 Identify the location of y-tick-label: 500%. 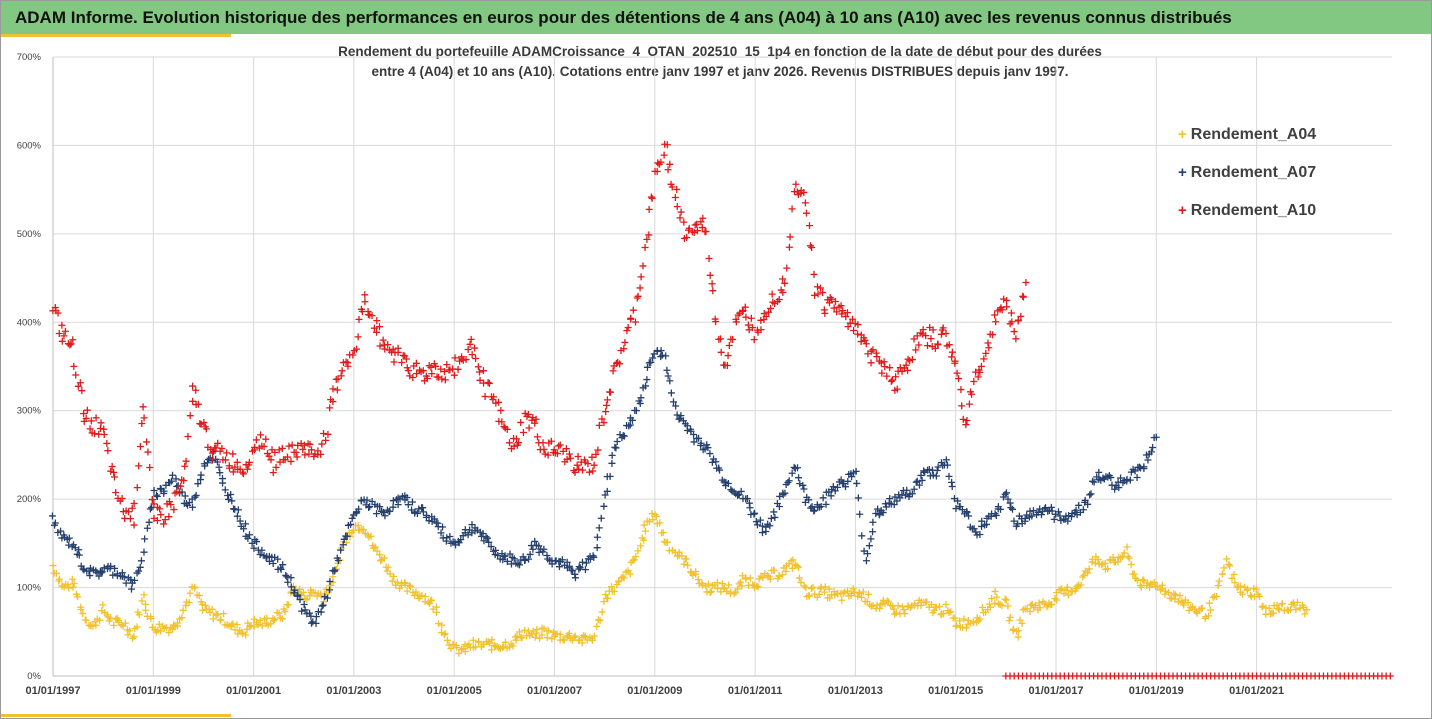
(29, 234).